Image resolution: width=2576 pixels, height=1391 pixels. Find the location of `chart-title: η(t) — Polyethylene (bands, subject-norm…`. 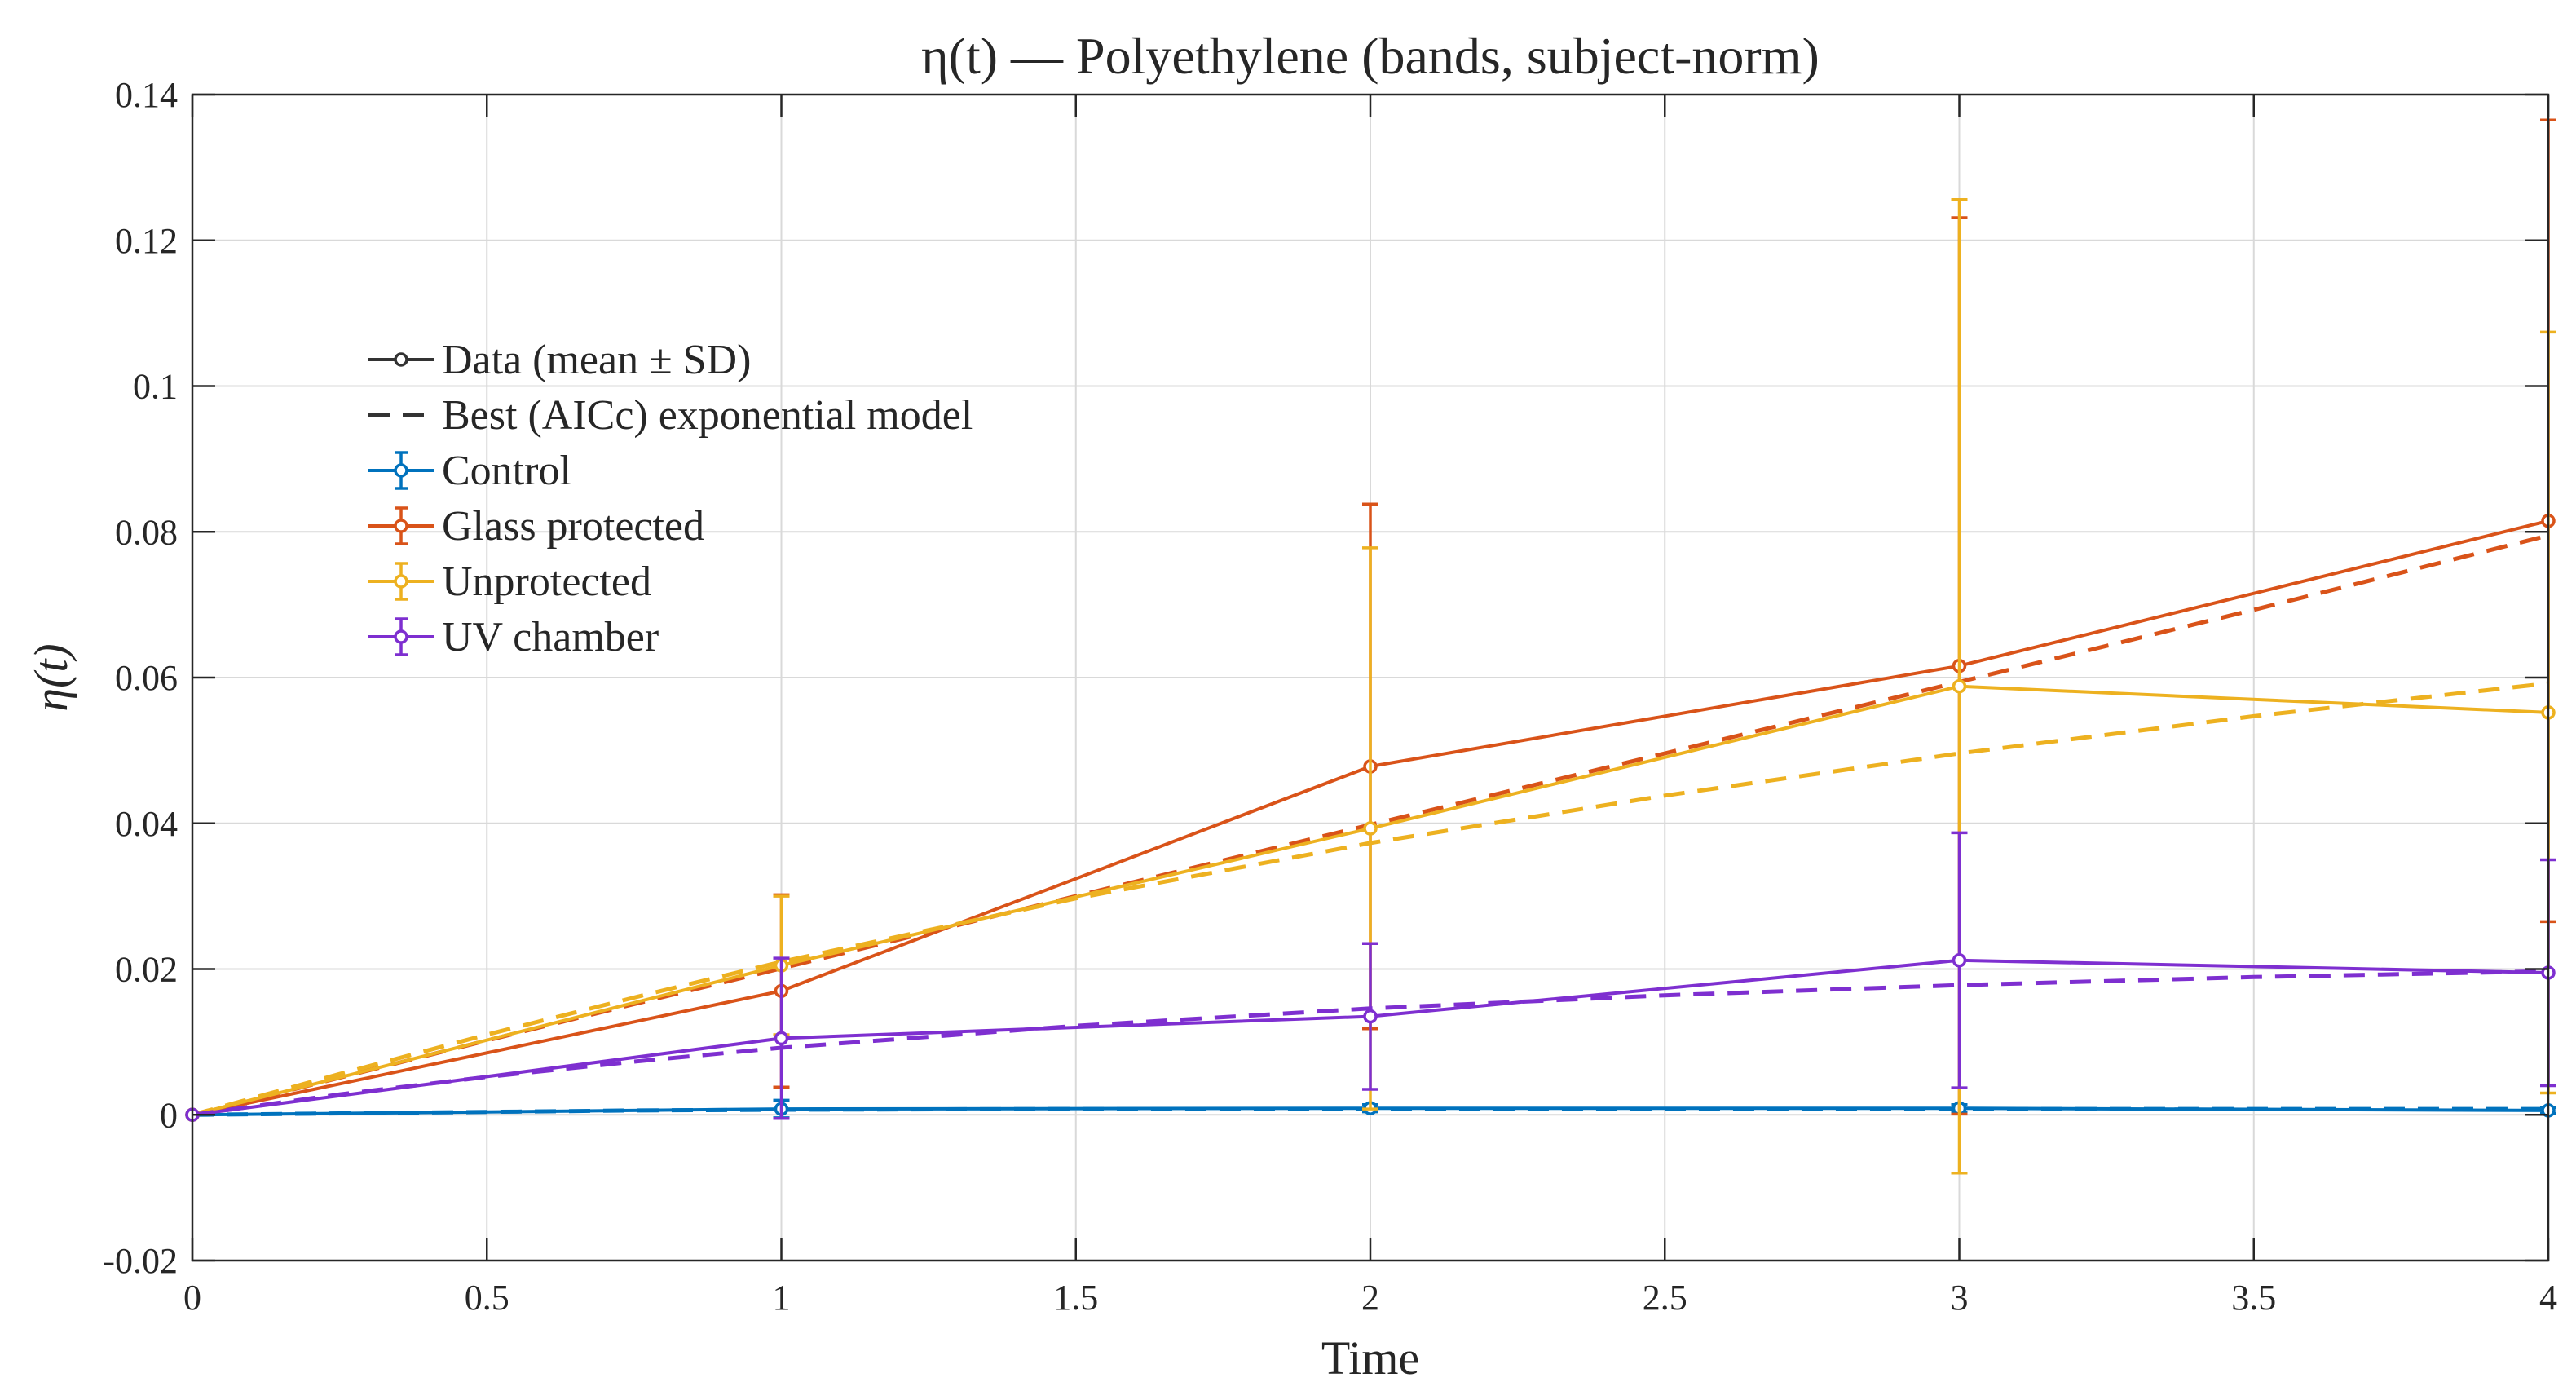

chart-title: η(t) — Polyethylene (bands, subject-norm… is located at coordinates (1370, 56).